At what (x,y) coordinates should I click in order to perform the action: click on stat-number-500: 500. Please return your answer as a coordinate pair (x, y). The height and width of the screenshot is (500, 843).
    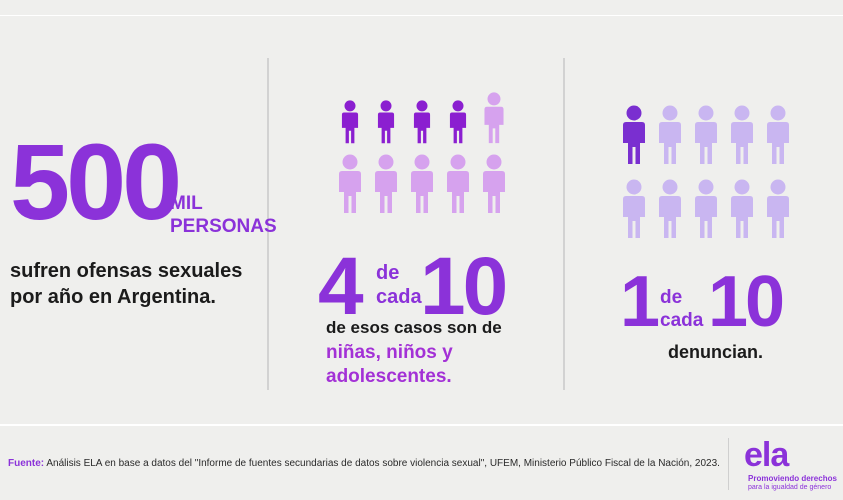
    Looking at the image, I should click on (96, 181).